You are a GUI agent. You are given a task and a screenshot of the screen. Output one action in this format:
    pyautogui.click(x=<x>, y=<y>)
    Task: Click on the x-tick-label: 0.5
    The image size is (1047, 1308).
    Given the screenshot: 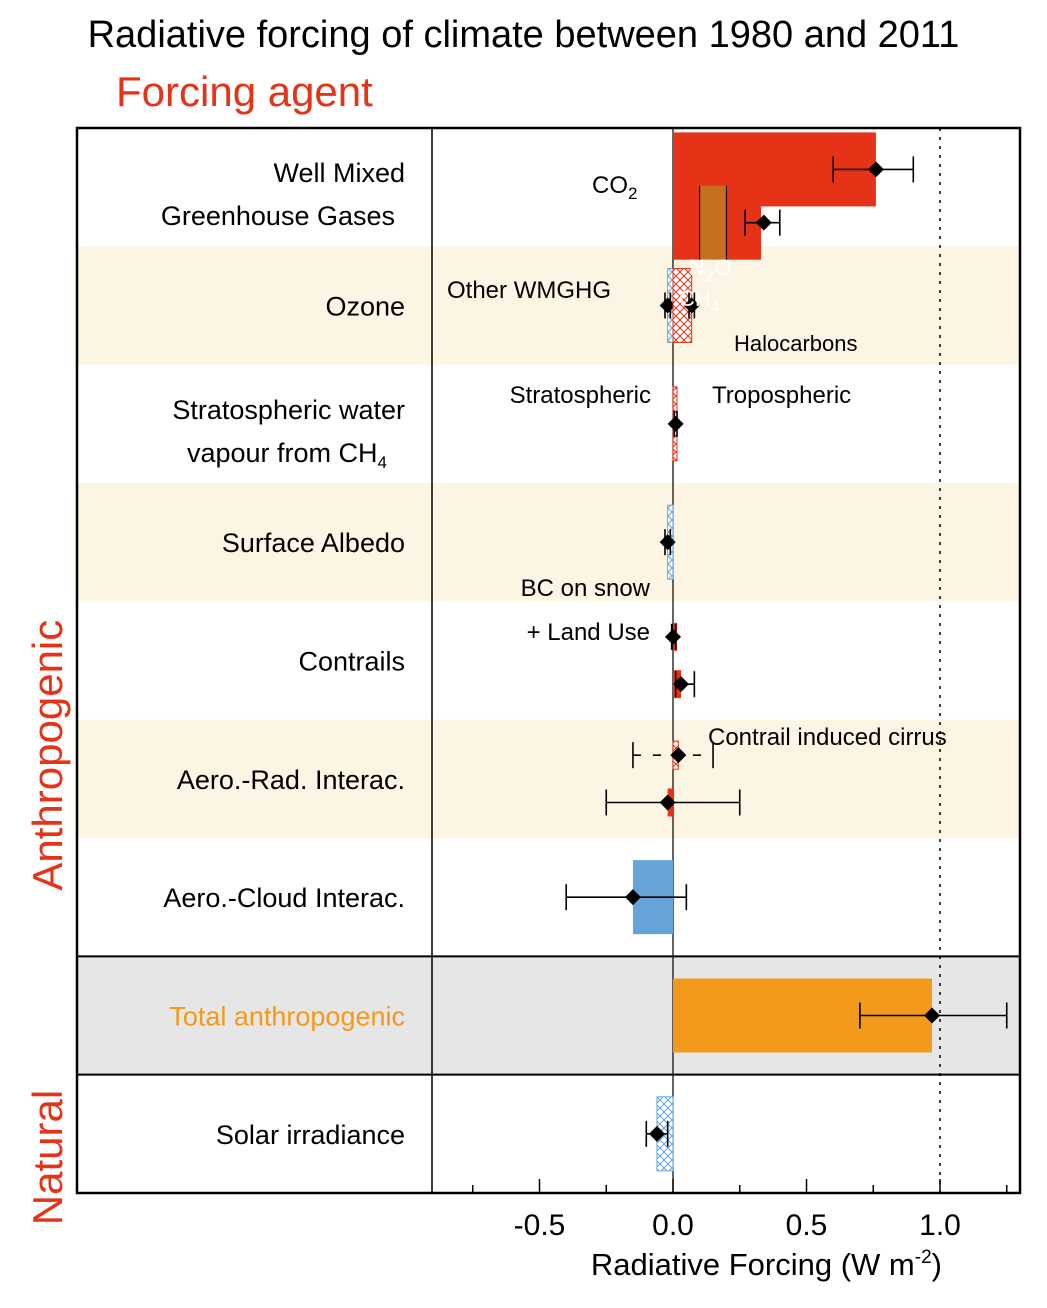 What is the action you would take?
    pyautogui.click(x=807, y=1225)
    